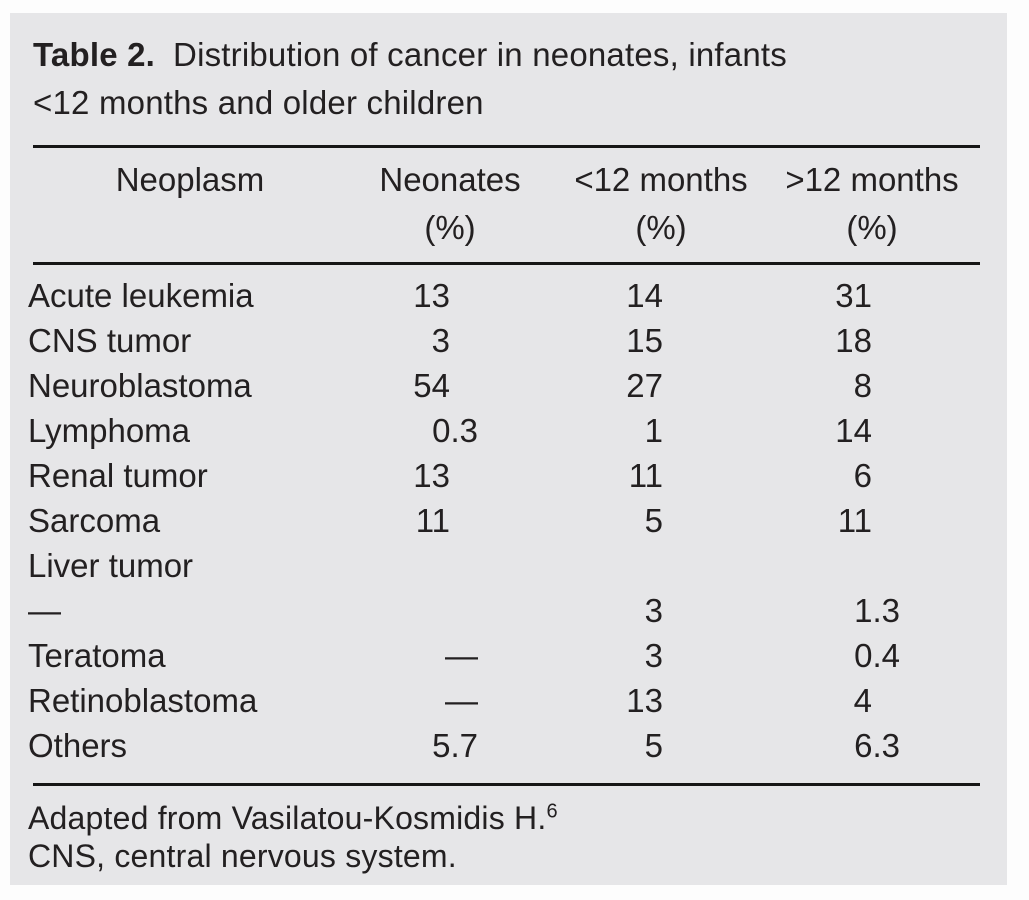 The image size is (1029, 900). What do you see at coordinates (141, 295) in the screenshot?
I see `neoplasm-cell: Acute leukemia` at bounding box center [141, 295].